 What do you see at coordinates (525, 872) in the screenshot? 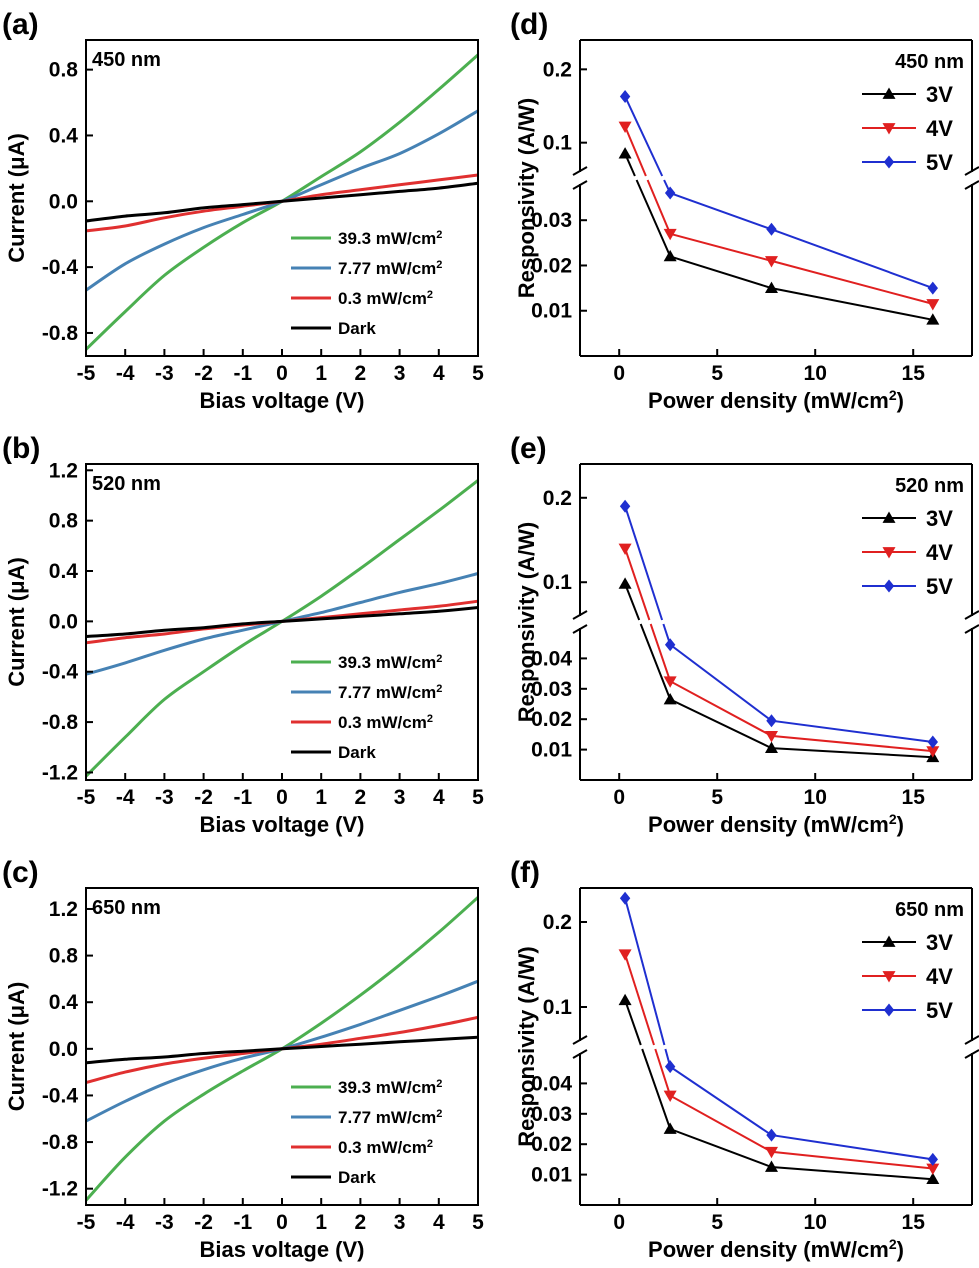
I see `panel-label: (f)` at bounding box center [525, 872].